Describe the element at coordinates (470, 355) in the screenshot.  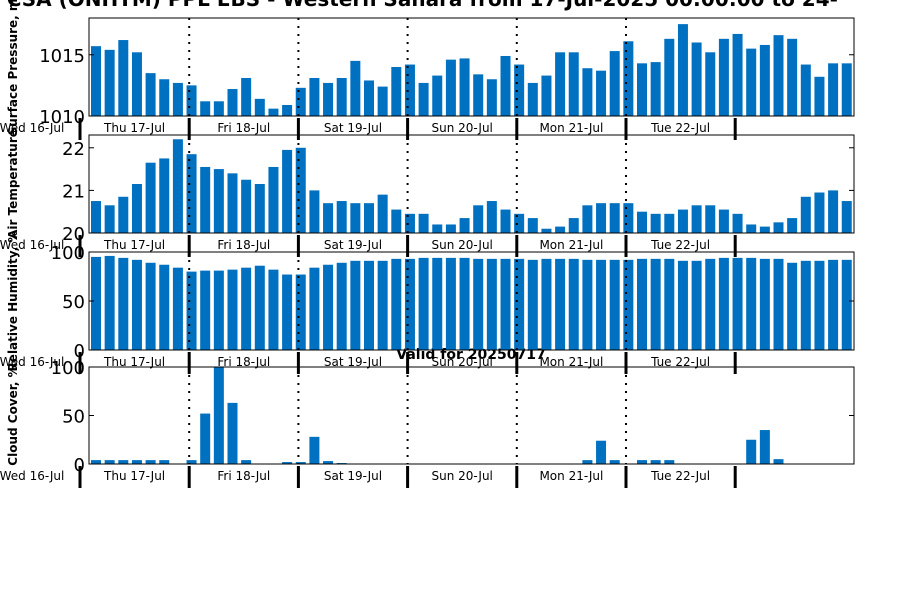
I see `valid-for-label: Valid for 20250717` at that location.